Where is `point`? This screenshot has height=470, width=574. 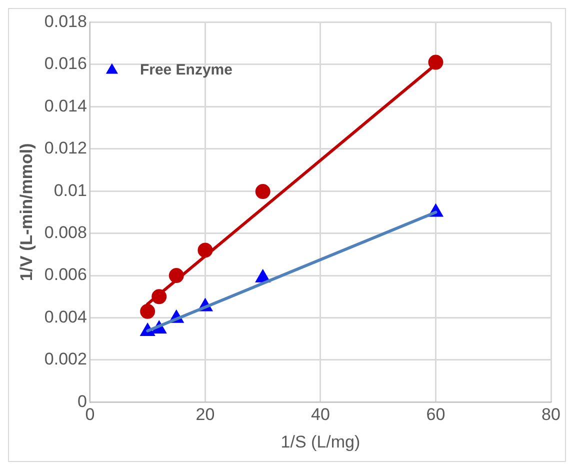 point is located at coordinates (262, 192).